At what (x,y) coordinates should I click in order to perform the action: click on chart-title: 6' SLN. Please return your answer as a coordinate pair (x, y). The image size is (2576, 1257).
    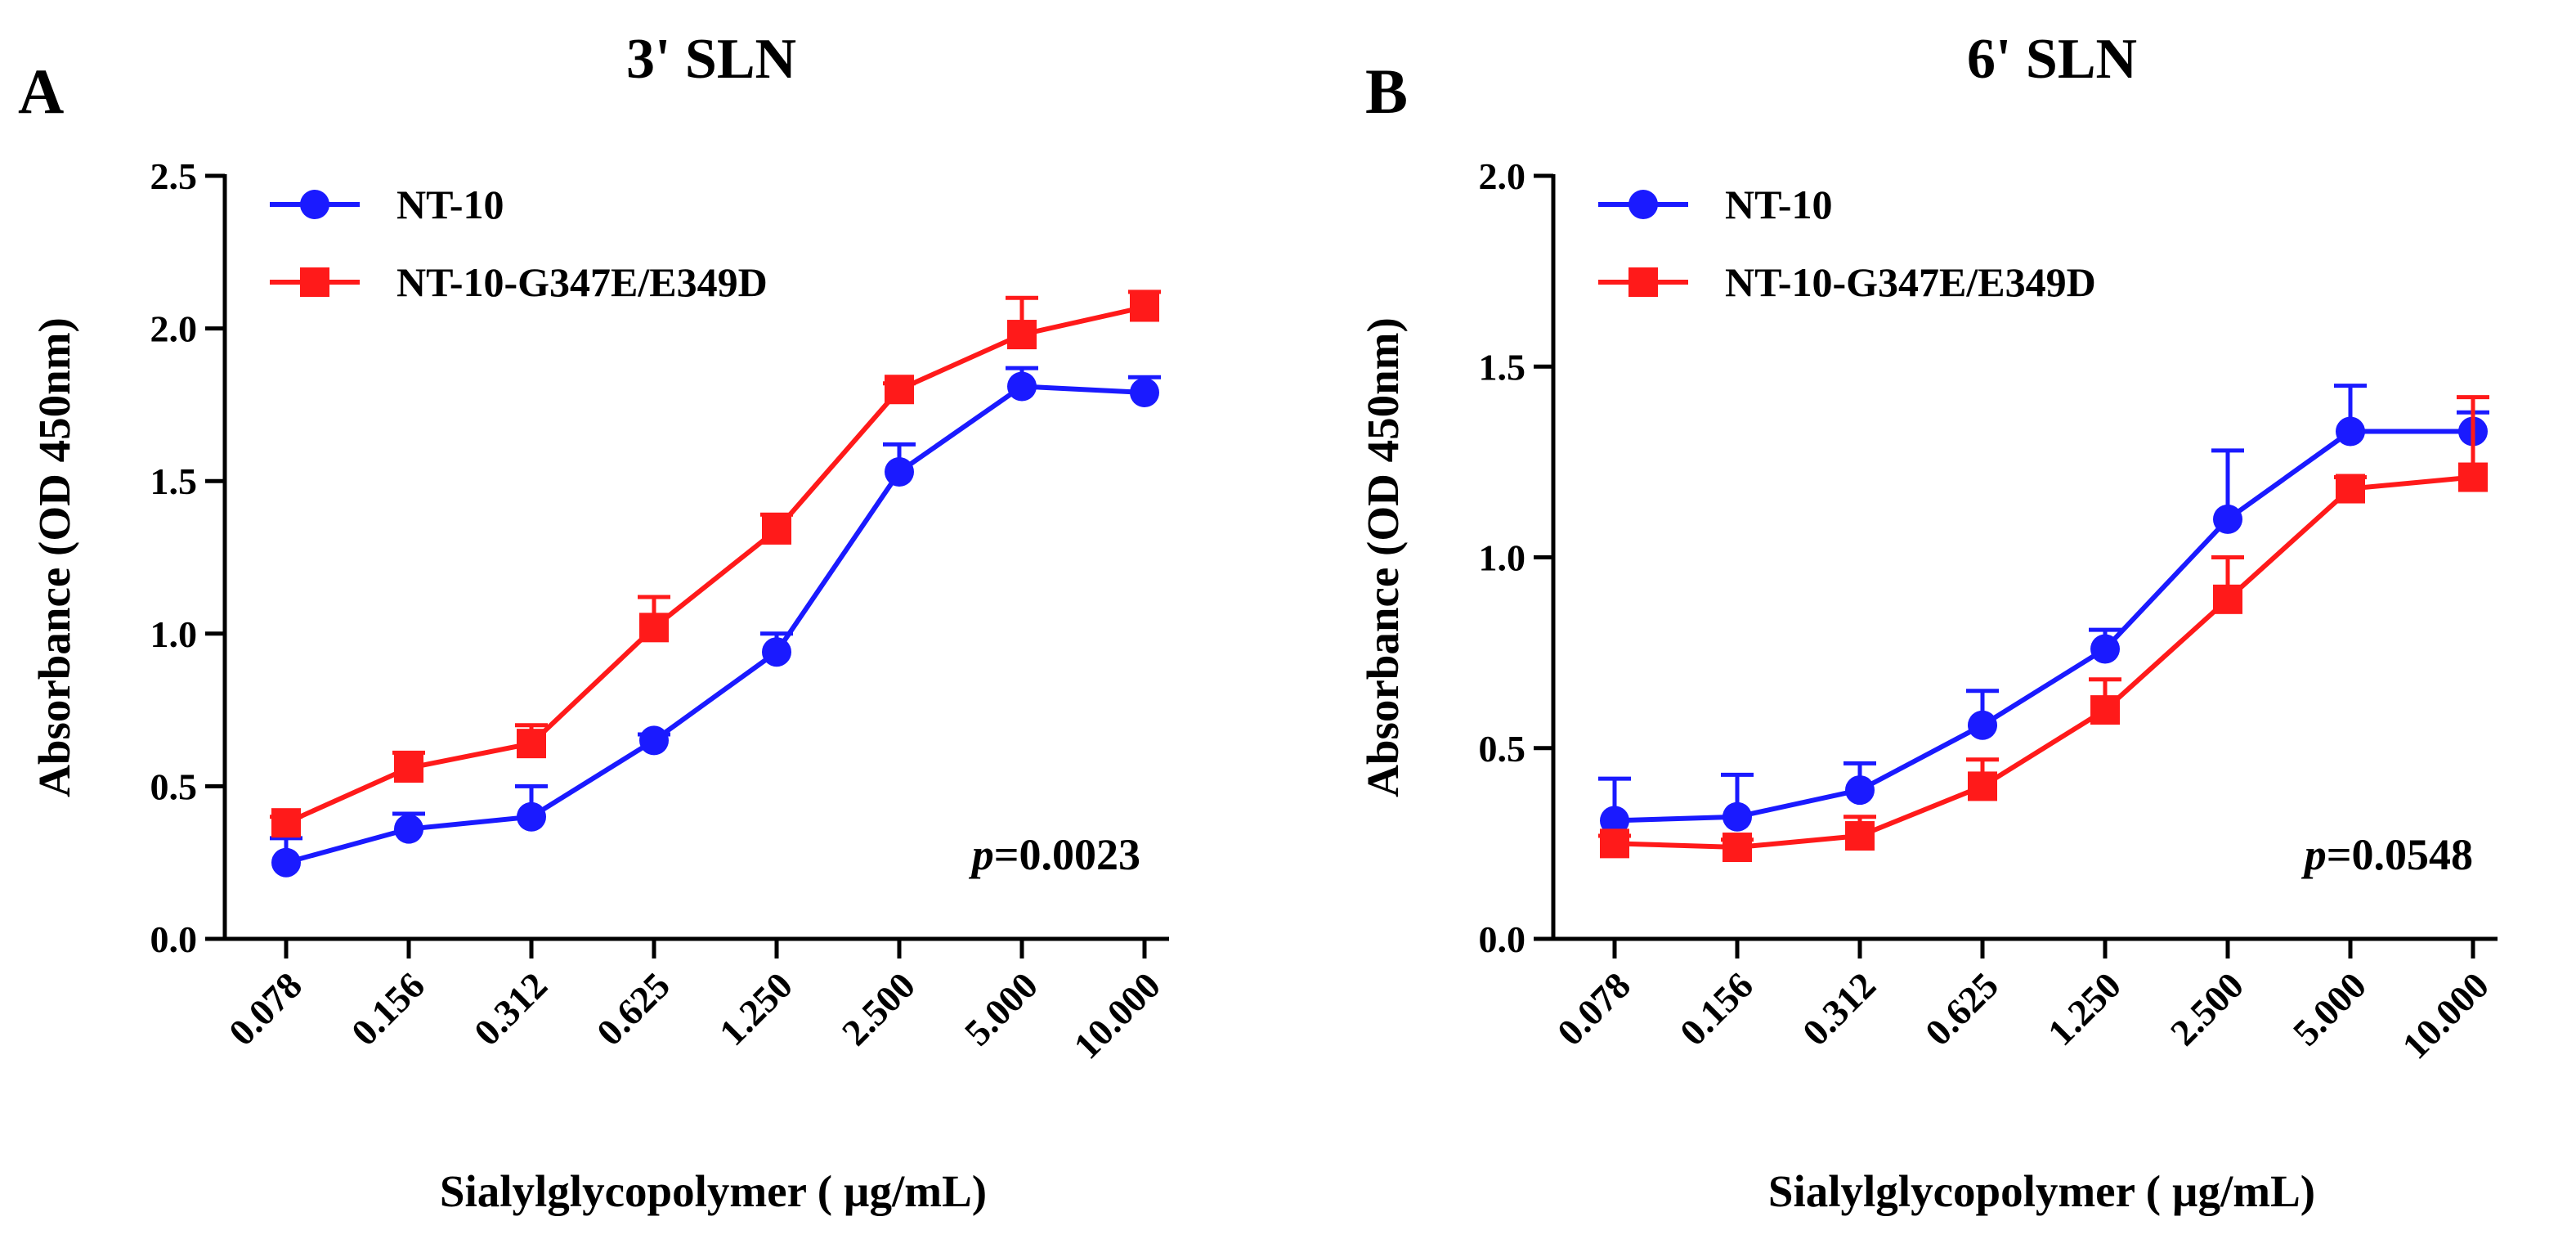
    Looking at the image, I should click on (2052, 59).